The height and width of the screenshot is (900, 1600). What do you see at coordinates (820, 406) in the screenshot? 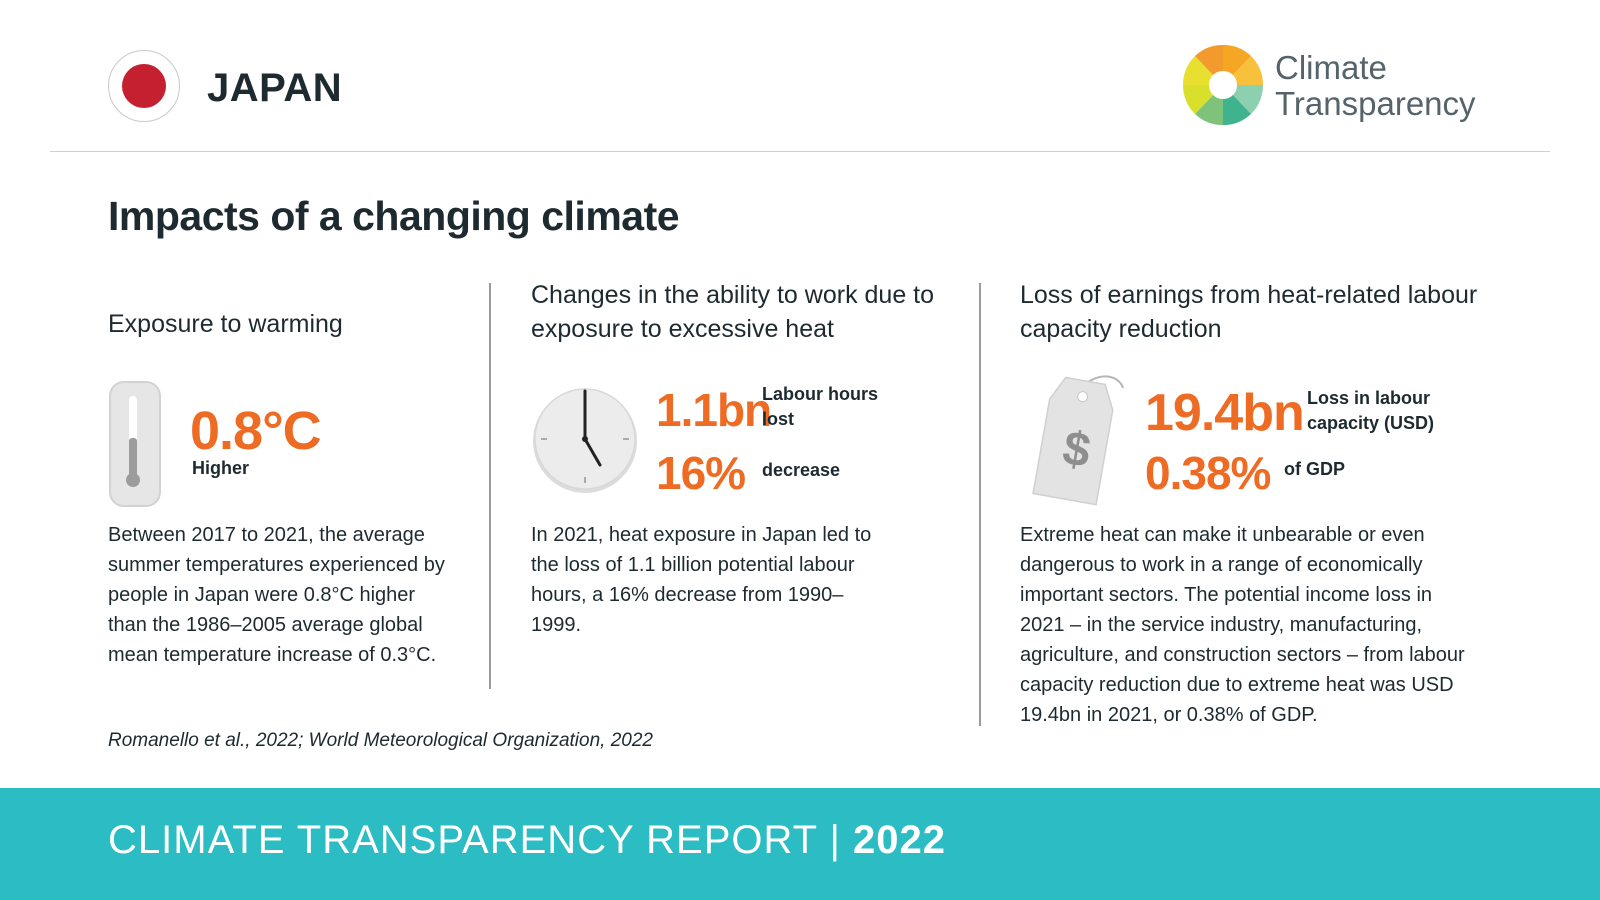
I see `col2-stat1-label: Labour hours lost` at bounding box center [820, 406].